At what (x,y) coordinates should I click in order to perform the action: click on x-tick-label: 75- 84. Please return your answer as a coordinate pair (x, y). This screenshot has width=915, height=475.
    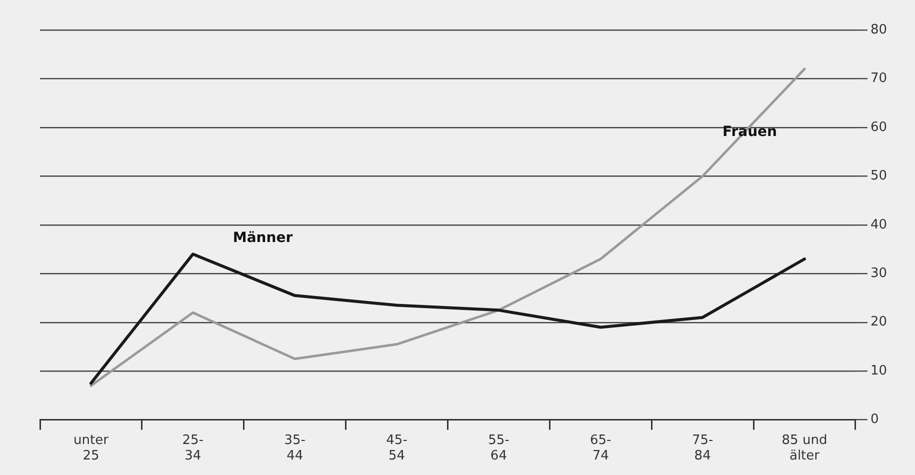
    Looking at the image, I should click on (703, 448).